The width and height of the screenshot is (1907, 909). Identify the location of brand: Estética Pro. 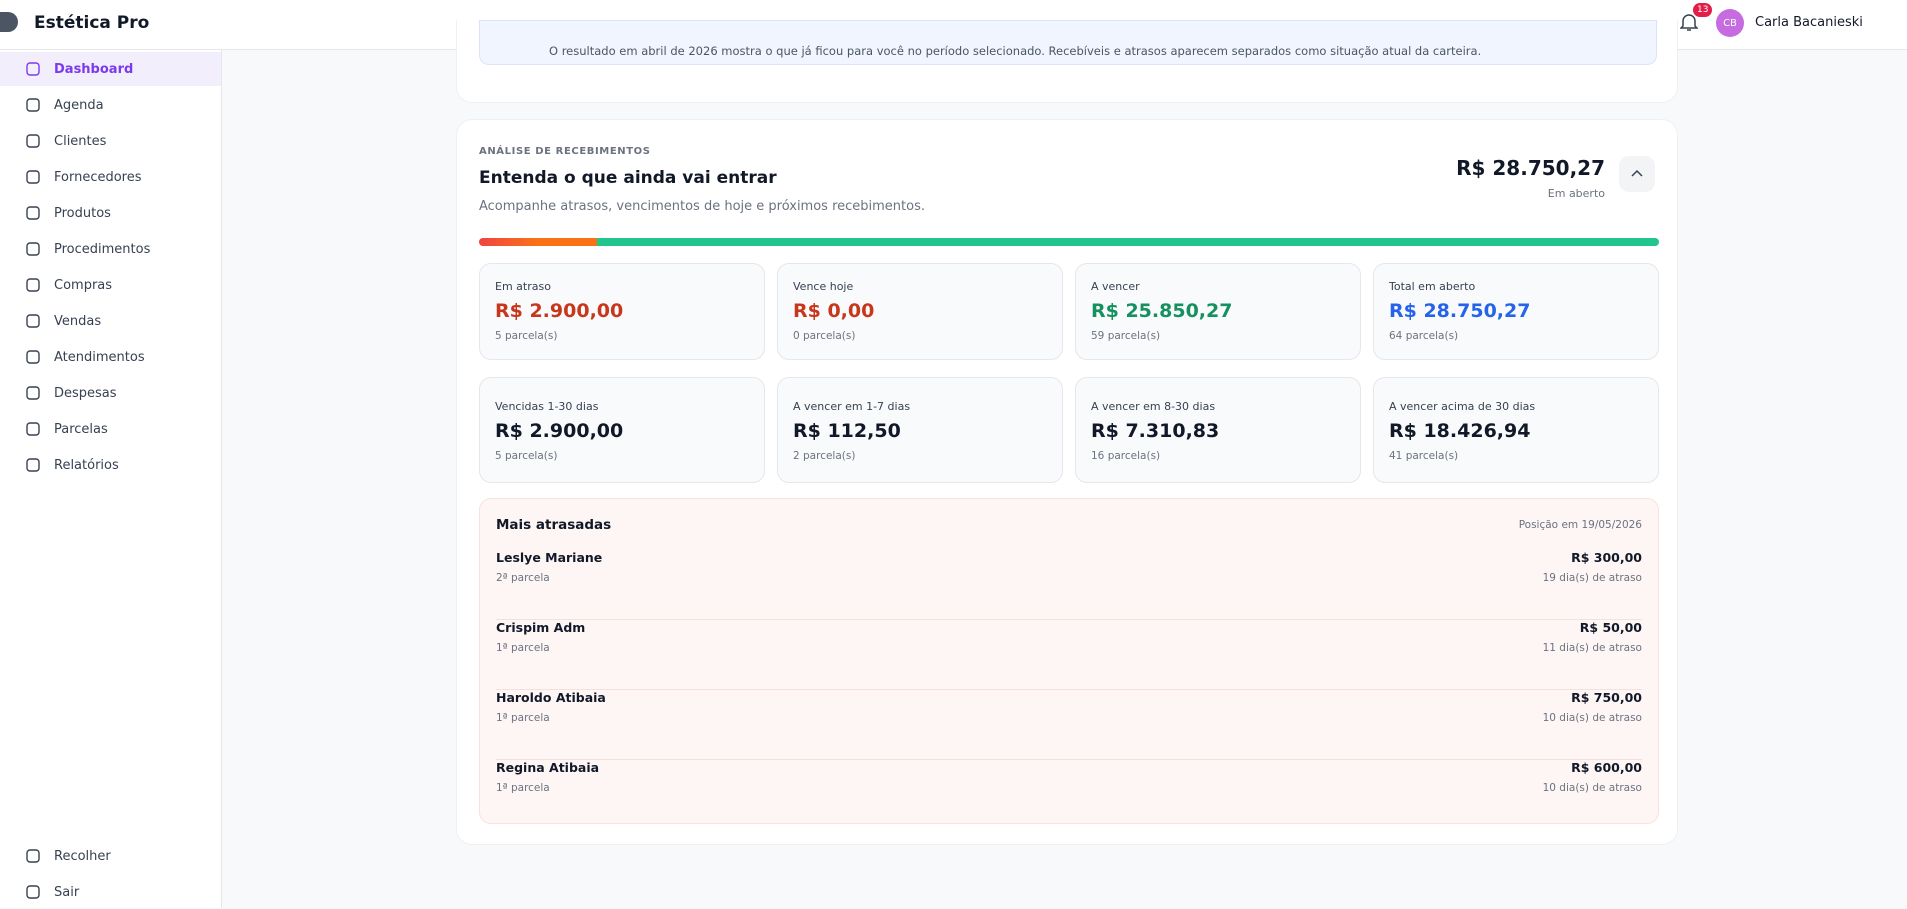
(92, 23).